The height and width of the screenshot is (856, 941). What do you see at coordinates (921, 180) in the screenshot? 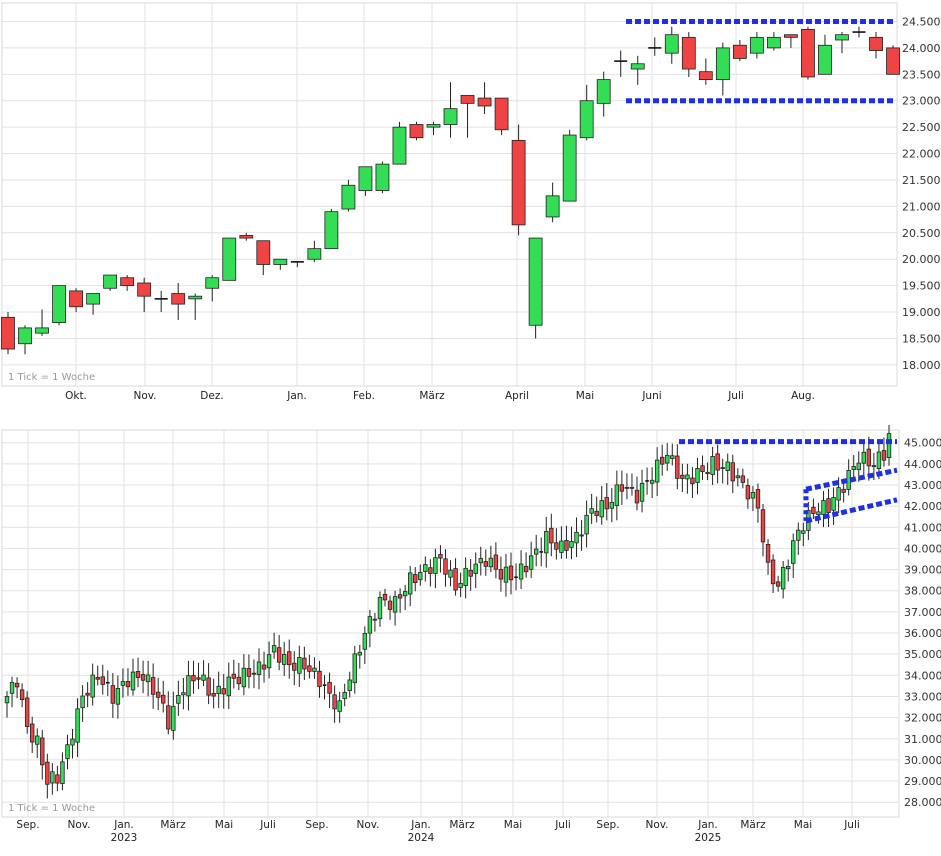
I see `y-tick-label: 21.500` at bounding box center [921, 180].